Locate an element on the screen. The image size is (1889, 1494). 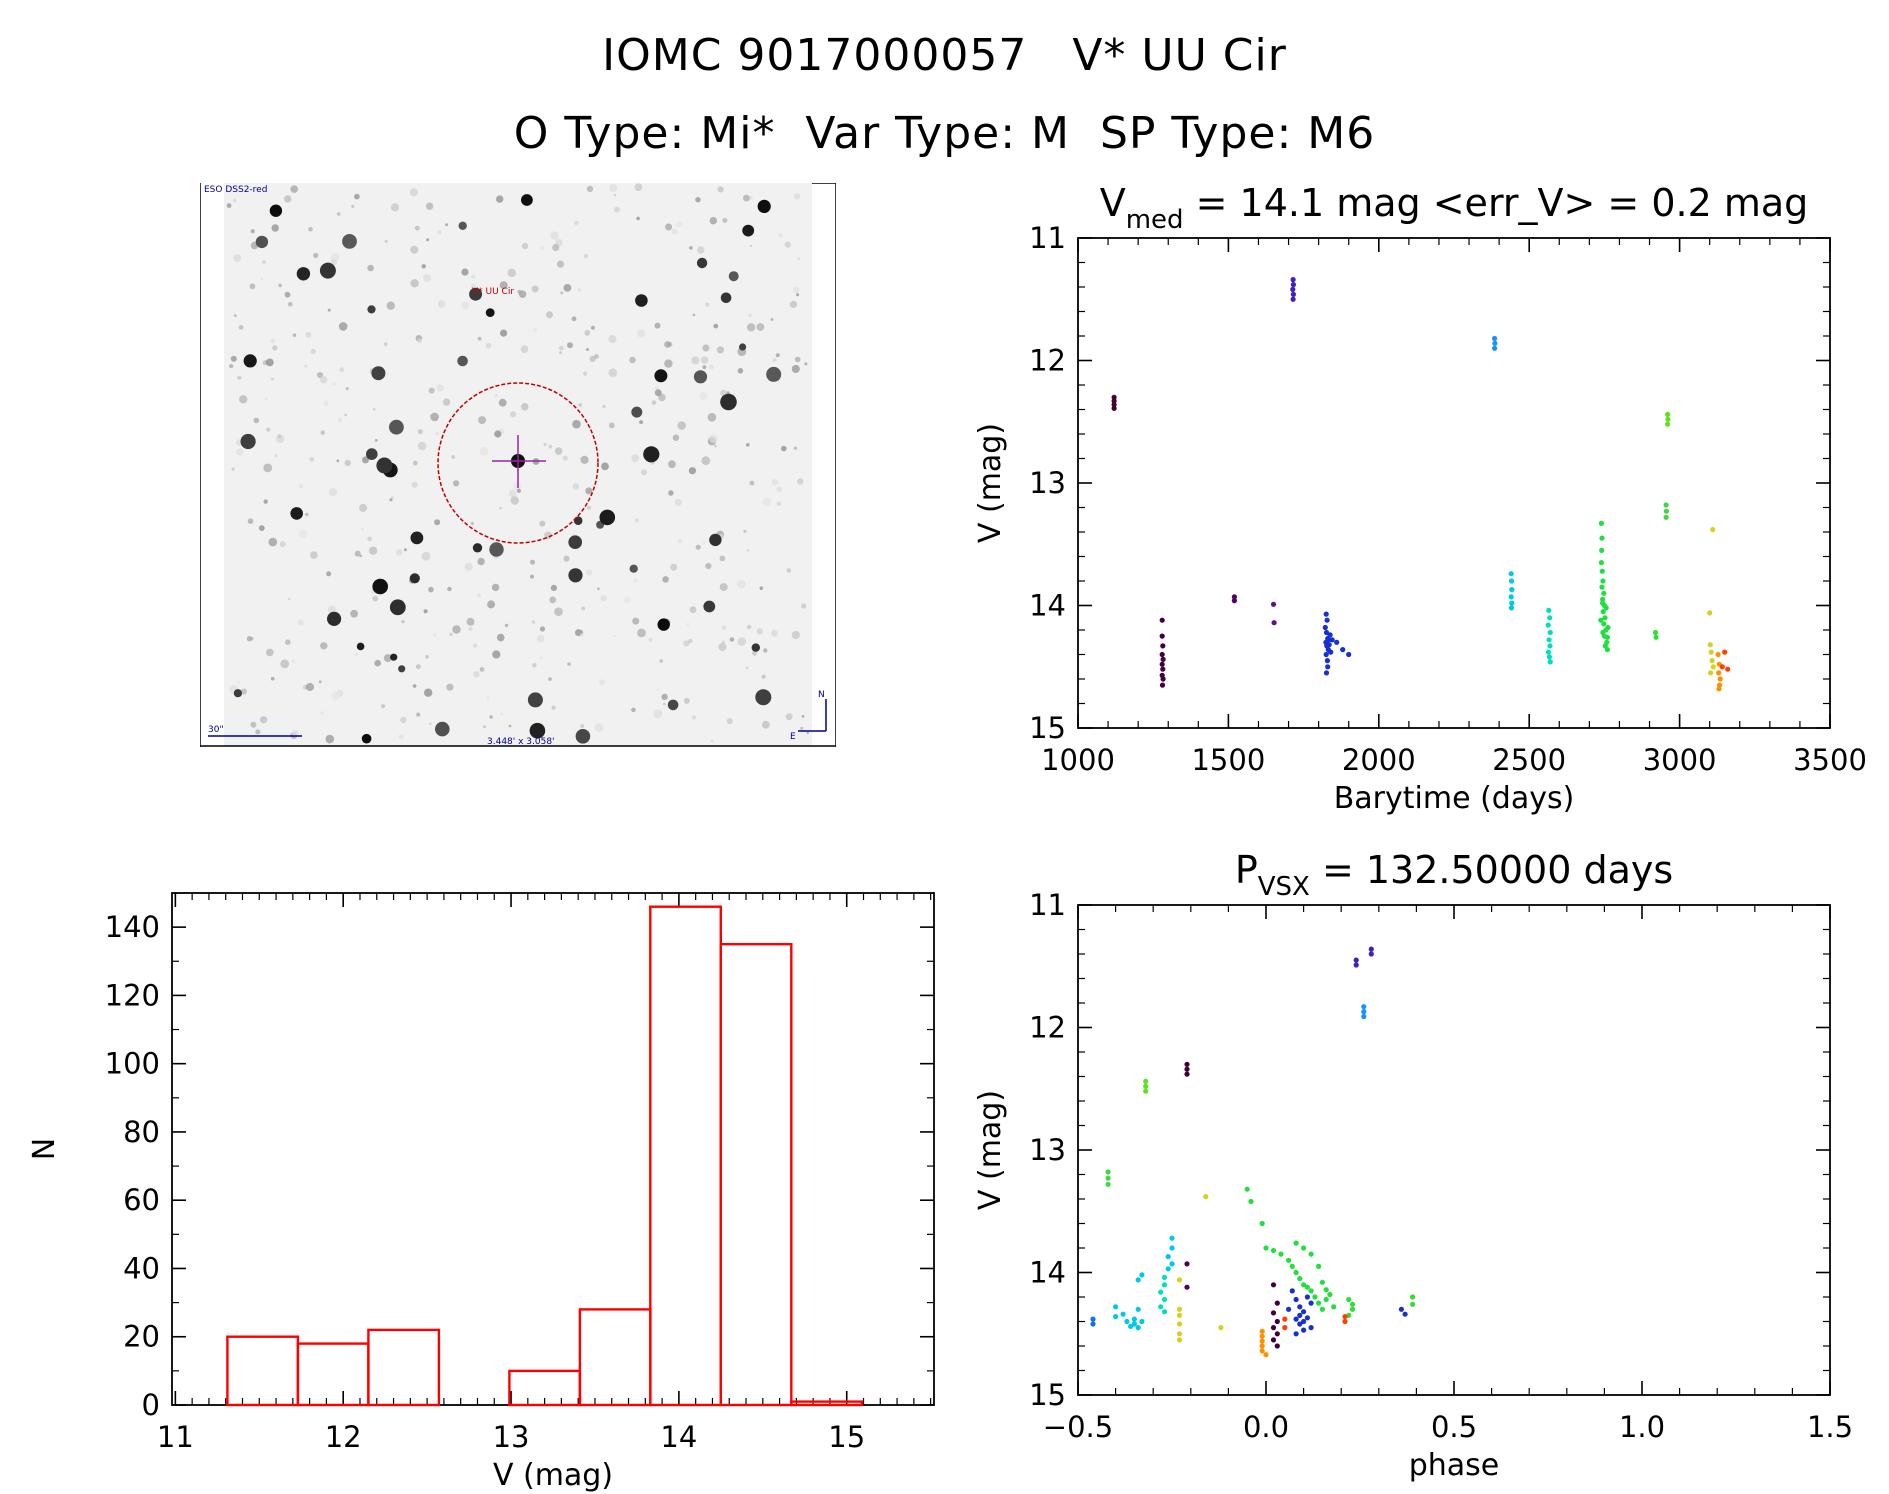
x-tick-label: 2000 is located at coordinates (1379, 760).